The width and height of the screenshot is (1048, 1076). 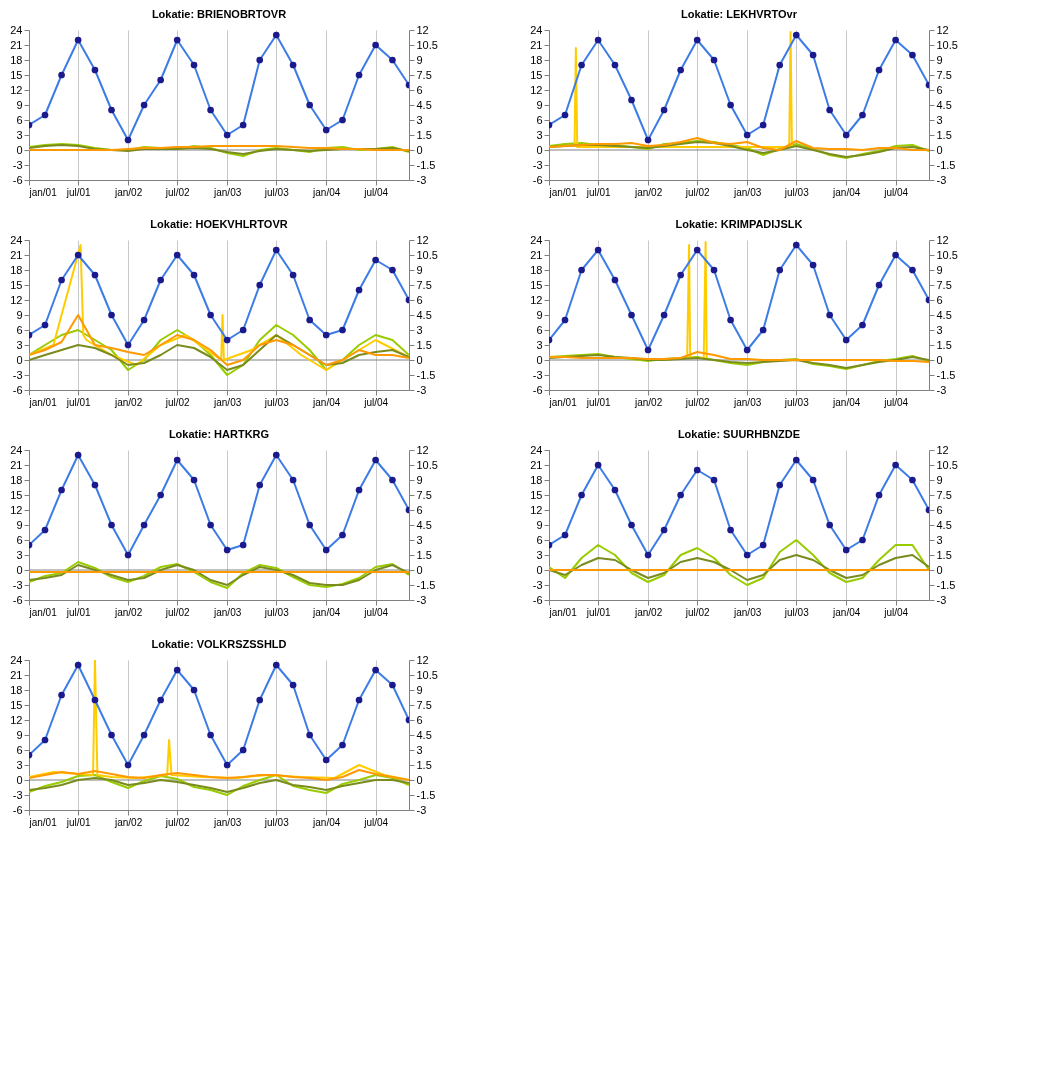 What do you see at coordinates (219, 224) in the screenshot?
I see `chart-title: Lokatie: HOEKVHLRTOVR` at bounding box center [219, 224].